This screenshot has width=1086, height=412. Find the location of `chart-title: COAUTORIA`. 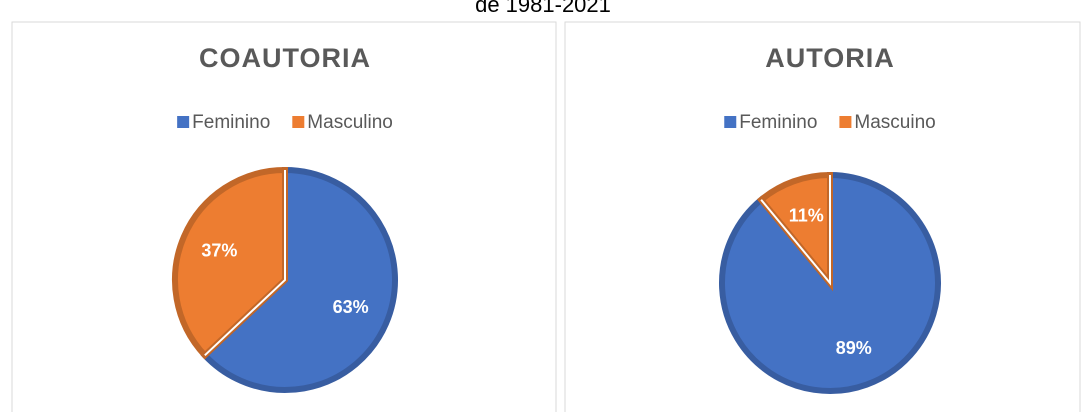

chart-title: COAUTORIA is located at coordinates (285, 58).